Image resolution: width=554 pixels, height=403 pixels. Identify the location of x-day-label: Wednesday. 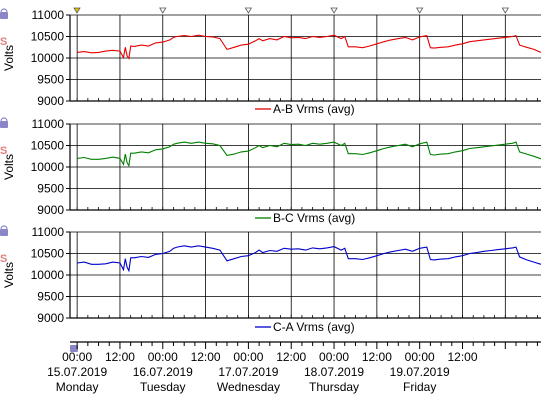
(248, 387).